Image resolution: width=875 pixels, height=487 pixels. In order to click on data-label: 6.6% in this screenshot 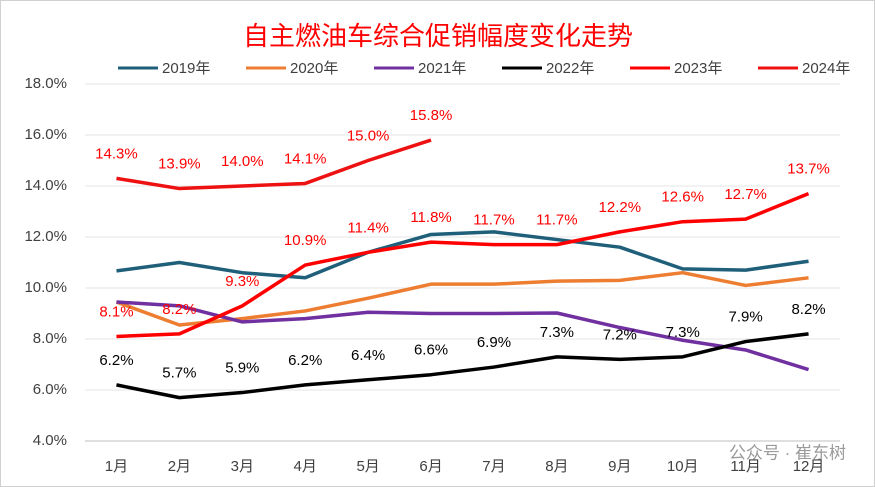, I will do `click(431, 350)`.